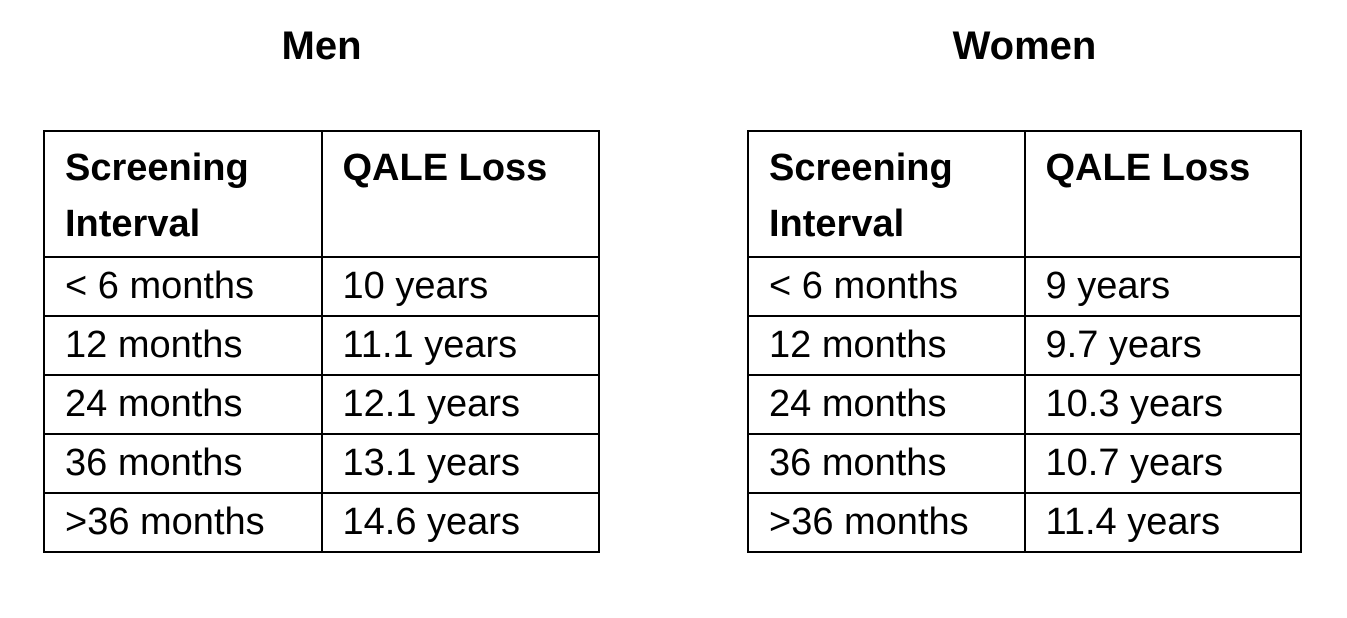 Image resolution: width=1347 pixels, height=618 pixels. Describe the element at coordinates (1162, 345) in the screenshot. I see `qale-loss-cell: 9.7 years` at that location.